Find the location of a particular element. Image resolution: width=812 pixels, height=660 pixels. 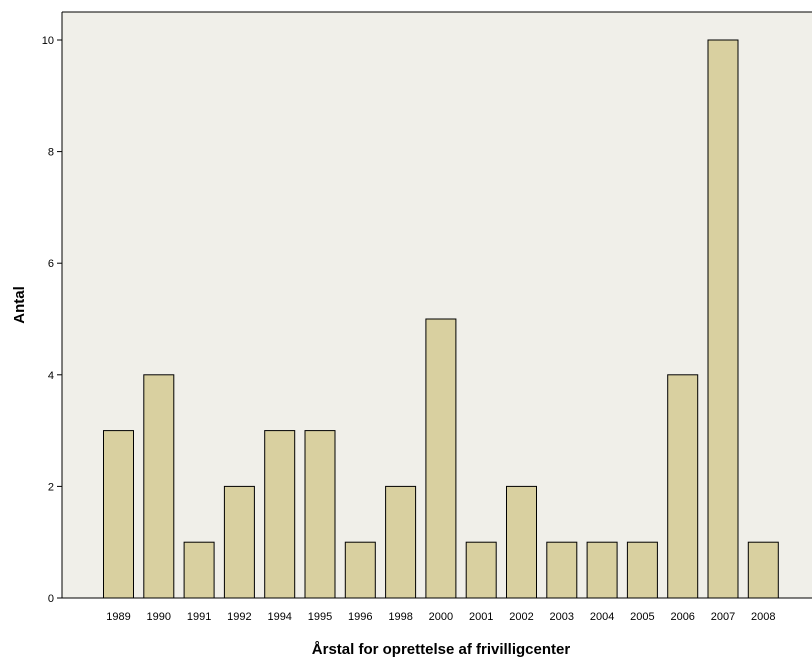

bar-1994 is located at coordinates (280, 514).